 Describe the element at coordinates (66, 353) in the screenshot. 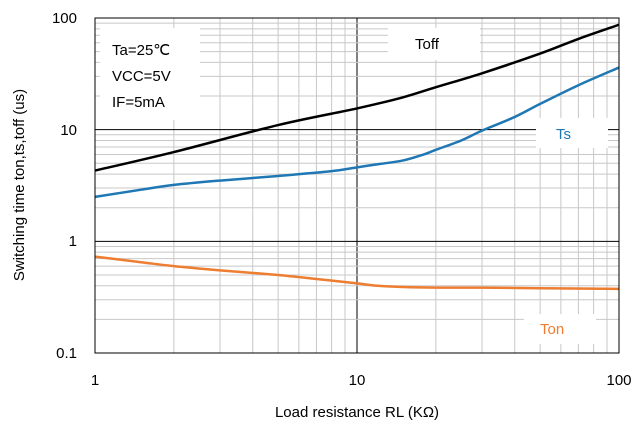

I see `y-tick-label-0.1: 0.1` at that location.